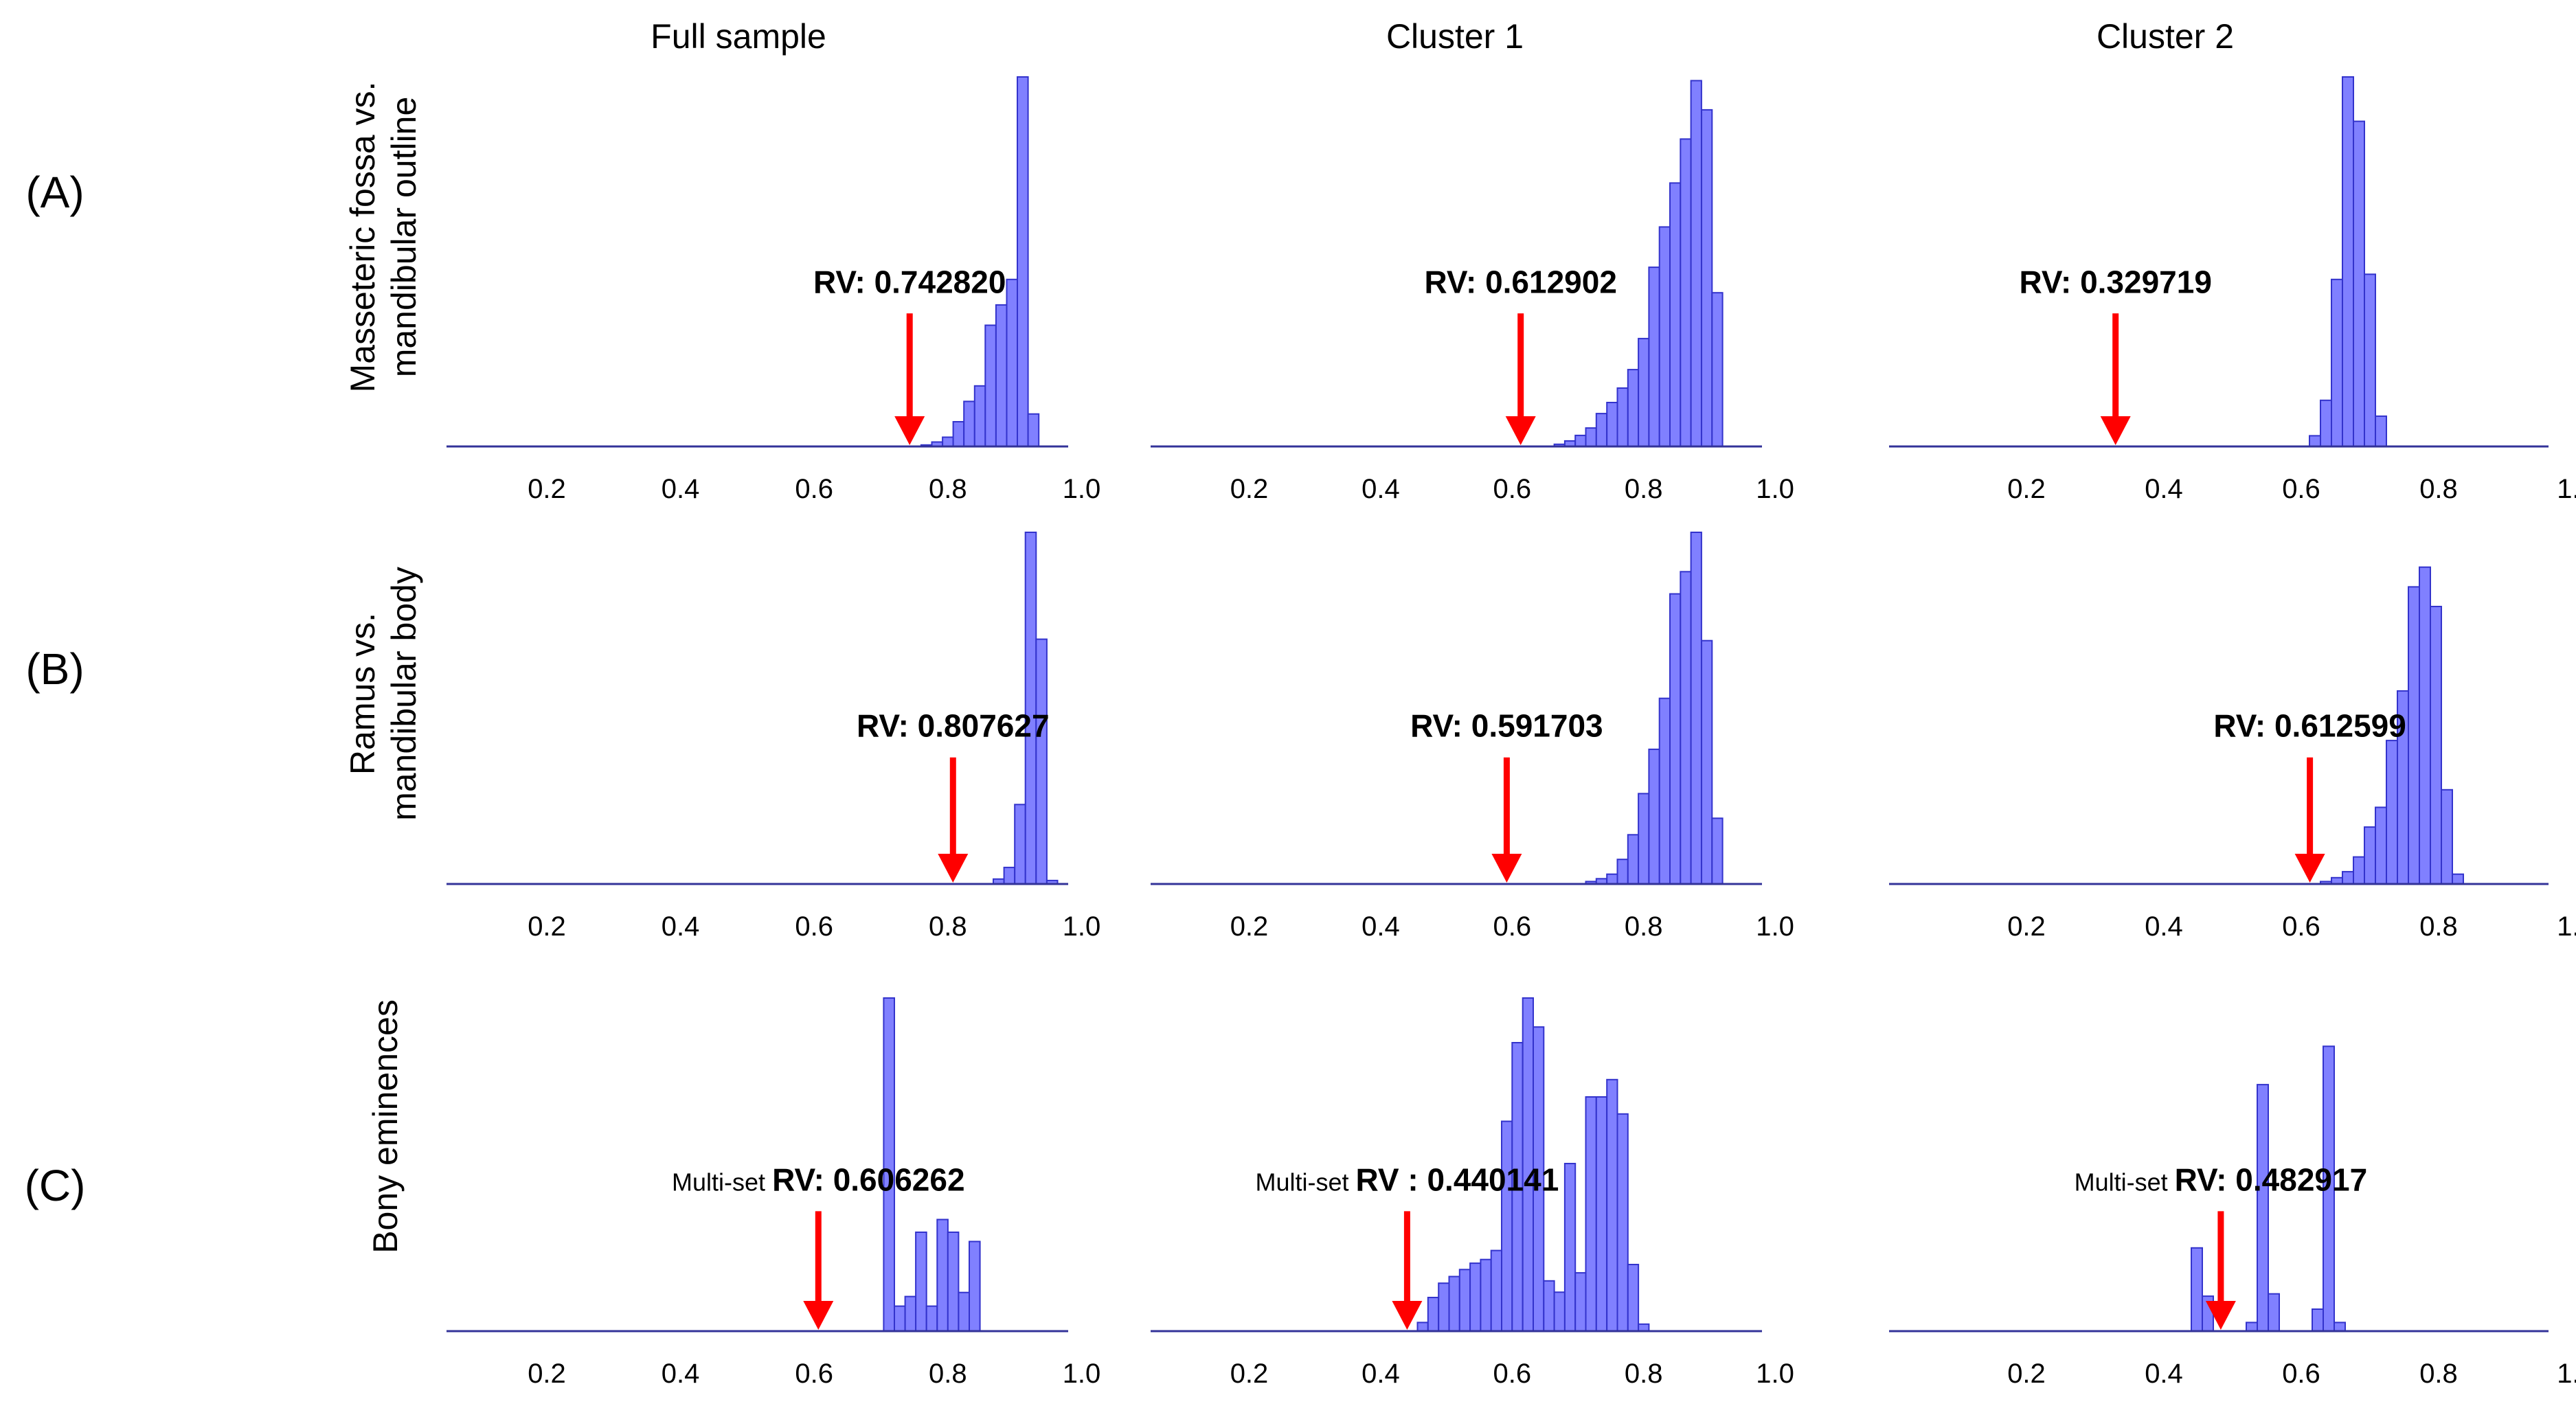 Image resolution: width=2576 pixels, height=1406 pixels. What do you see at coordinates (1455, 36) in the screenshot?
I see `column-title-cluster-1: Cluster 1` at bounding box center [1455, 36].